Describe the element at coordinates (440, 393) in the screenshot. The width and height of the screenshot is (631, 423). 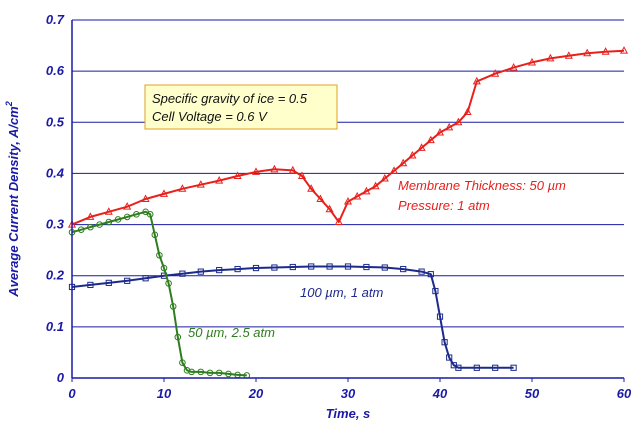
I see `x-tick-label: 40` at that location.